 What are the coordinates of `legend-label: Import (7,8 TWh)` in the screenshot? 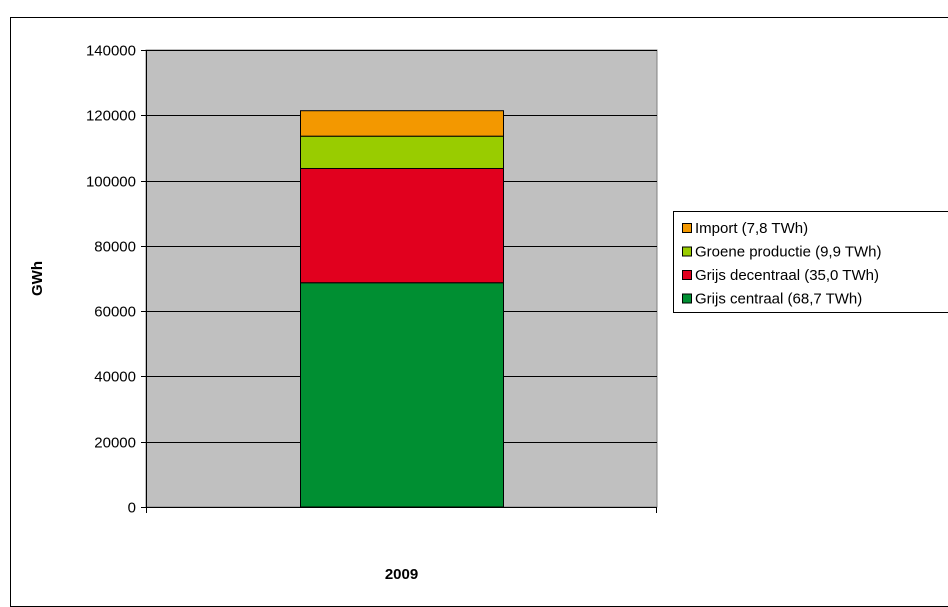 It's located at (751, 228).